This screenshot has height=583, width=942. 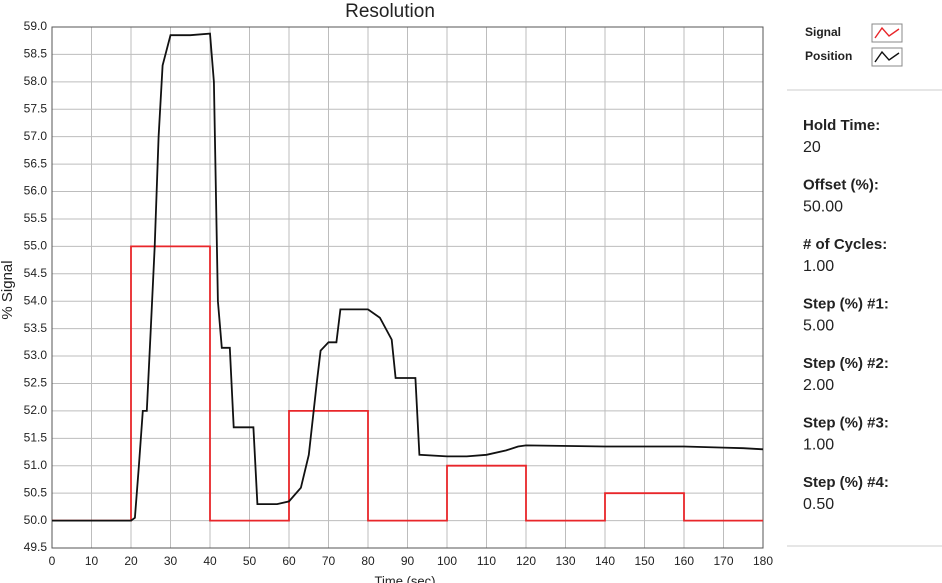 What do you see at coordinates (818, 385) in the screenshot?
I see `panel-value: 2.00` at bounding box center [818, 385].